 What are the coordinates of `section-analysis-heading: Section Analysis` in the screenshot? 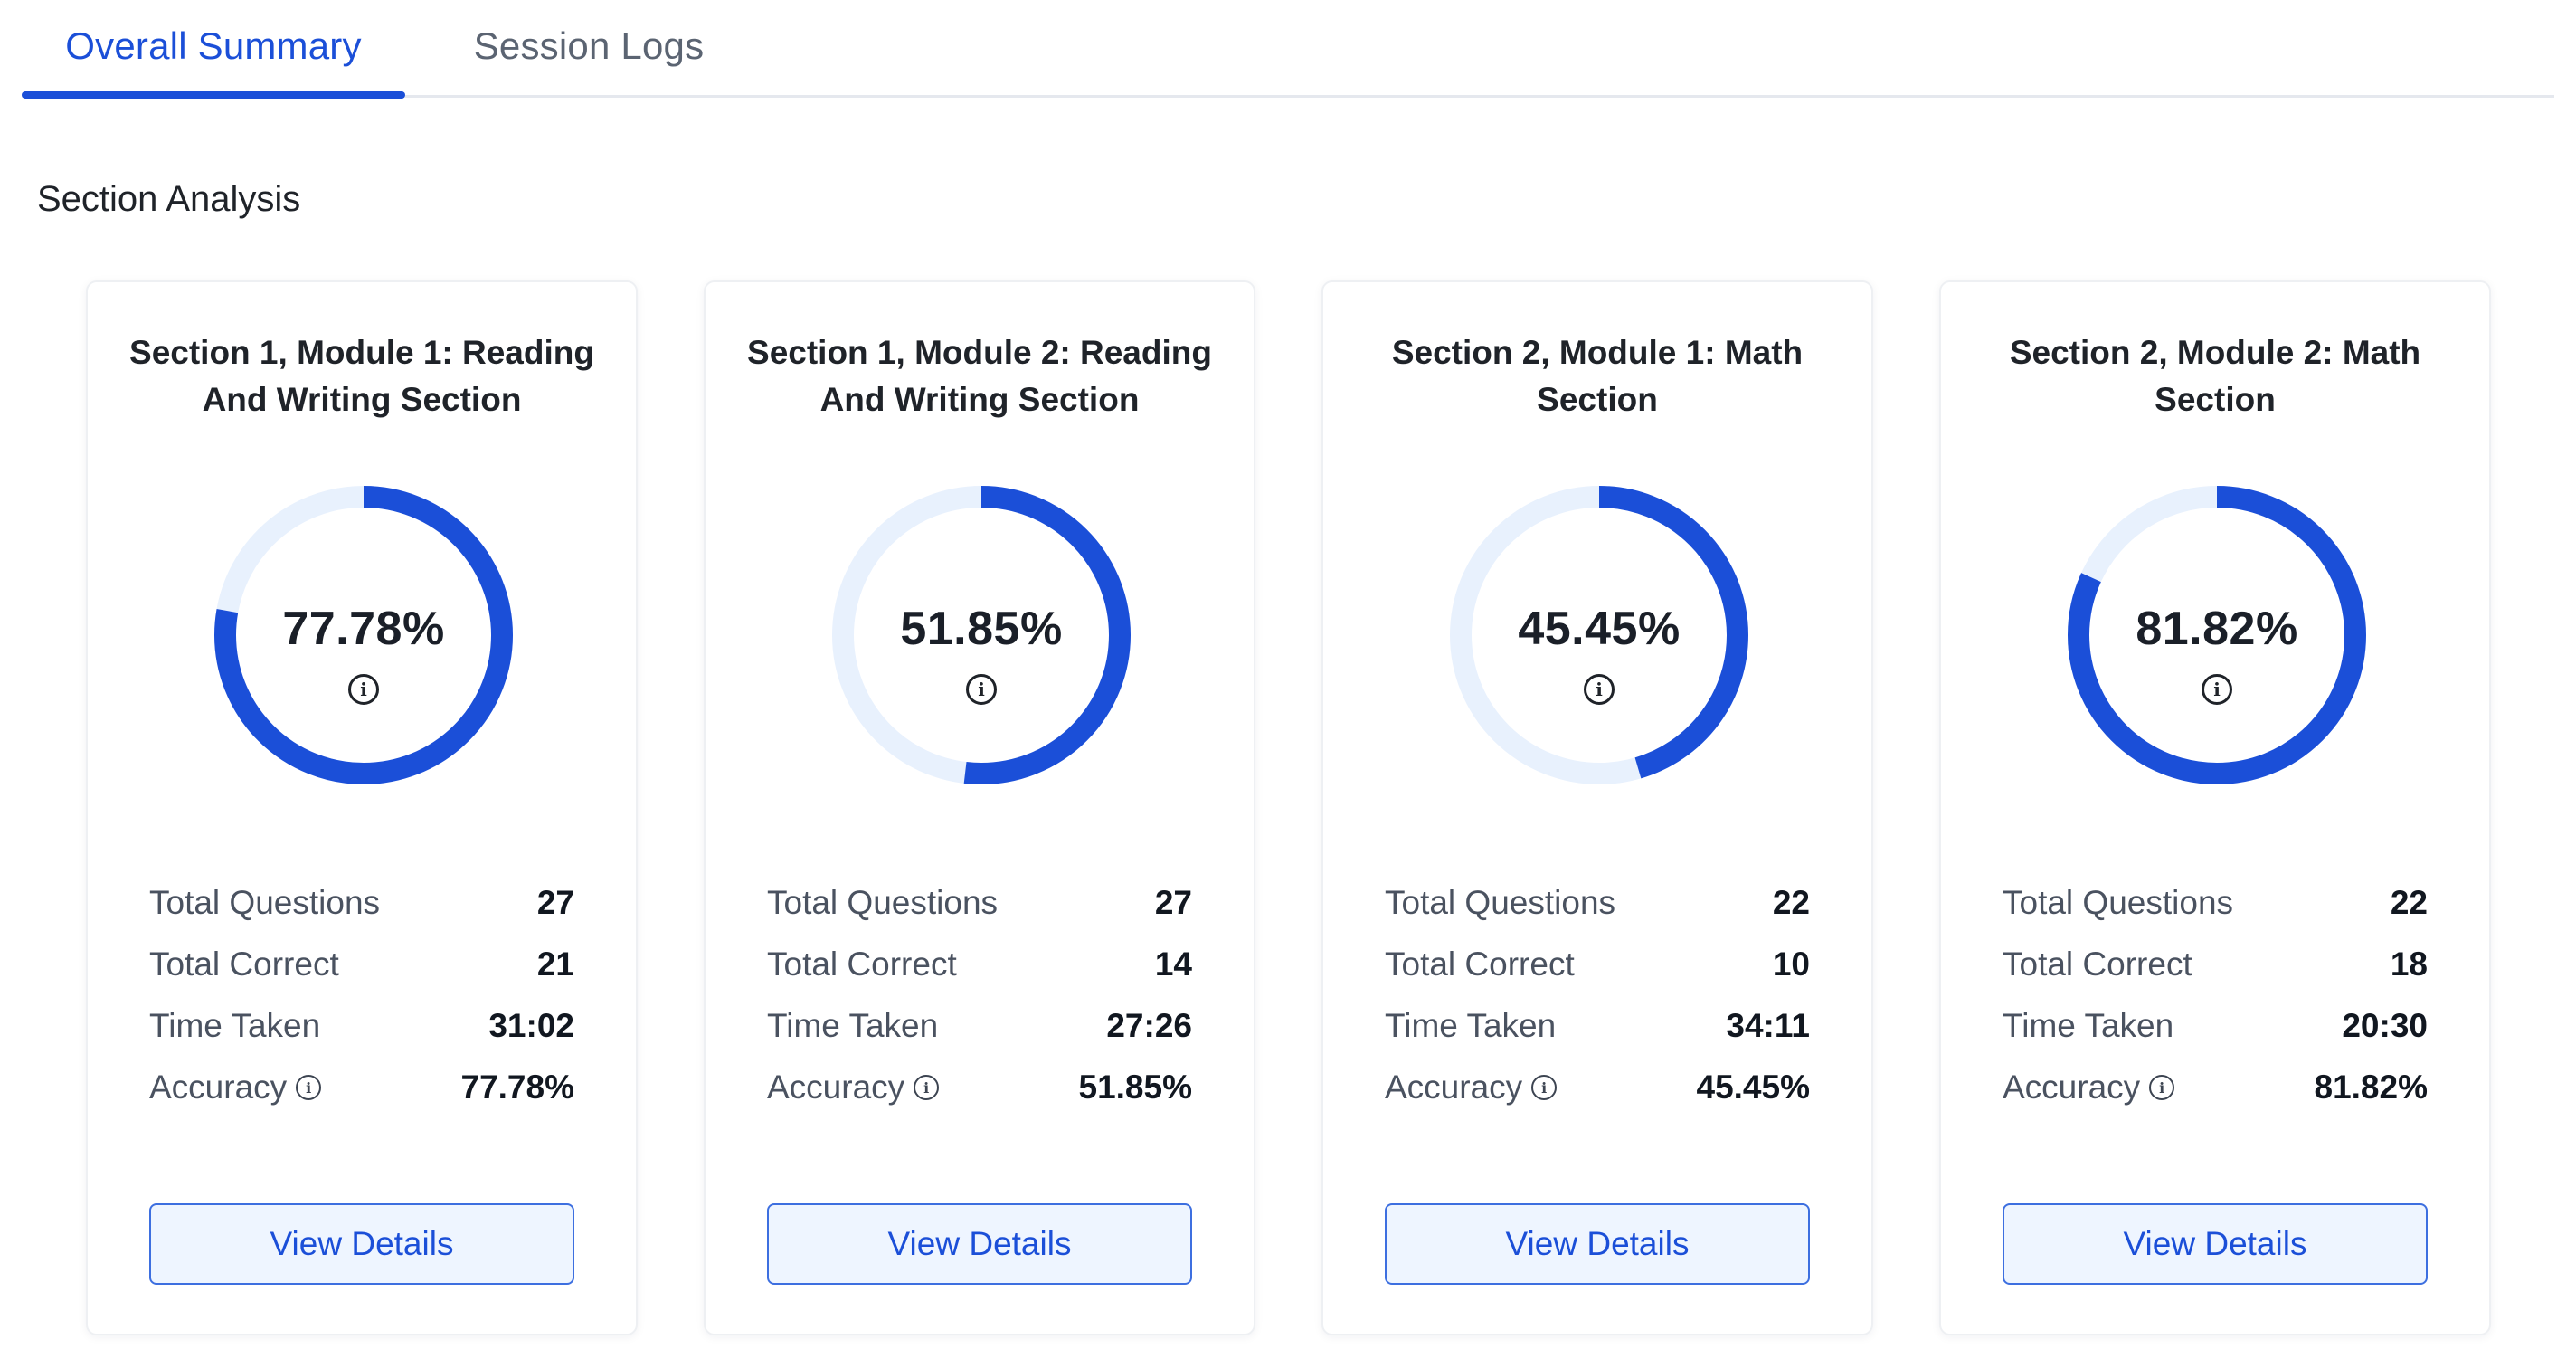 It's located at (169, 199).